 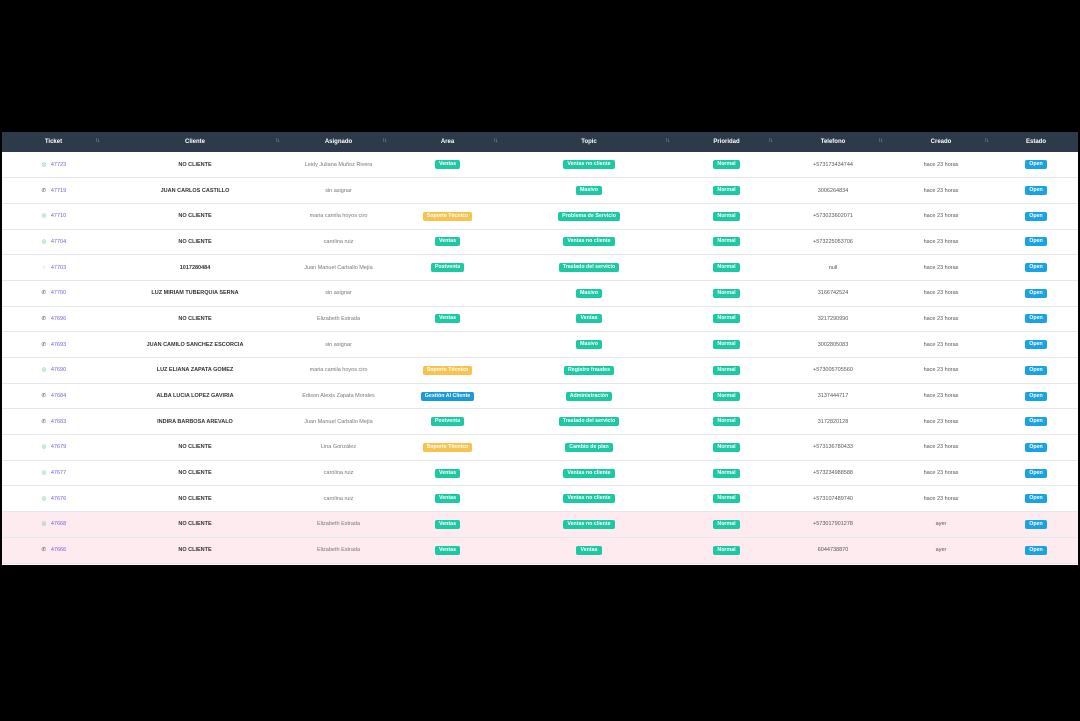 I want to click on prioridad-cell: Normal, so click(x=726, y=448).